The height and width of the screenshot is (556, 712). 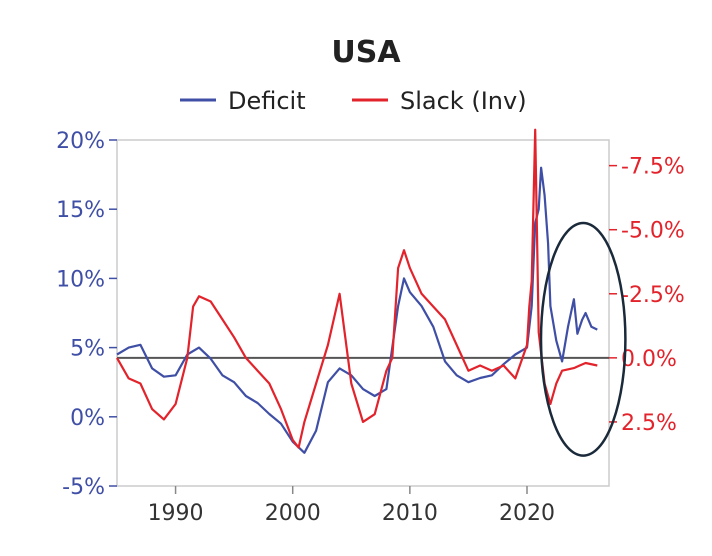 I want to click on right-axis: -7.5% -5.0% -2.5% 0.0% 2.5%, so click(x=647, y=295).